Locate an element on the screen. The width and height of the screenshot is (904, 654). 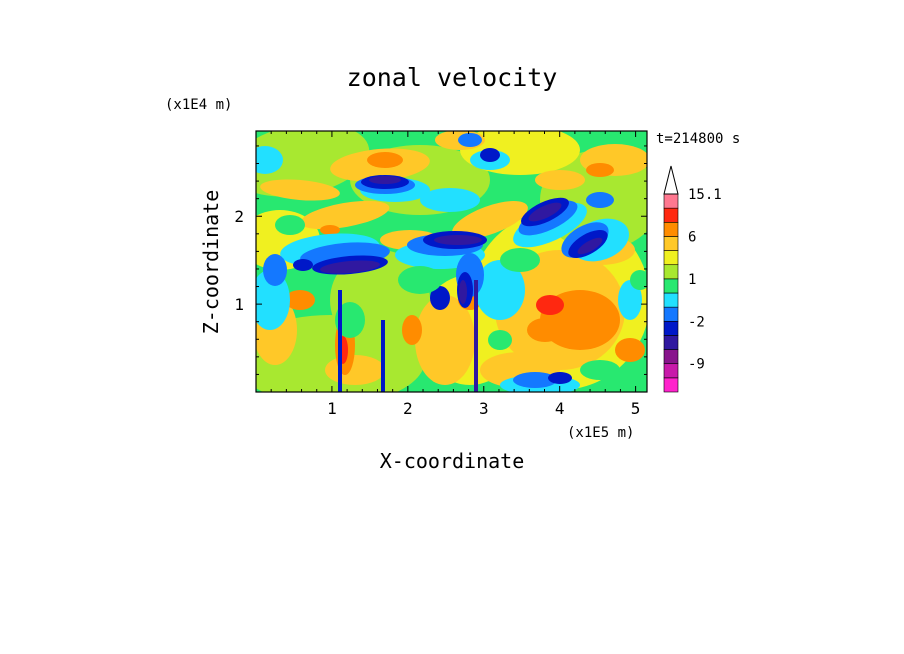
colorbar-label: 6 is located at coordinates (692, 237).